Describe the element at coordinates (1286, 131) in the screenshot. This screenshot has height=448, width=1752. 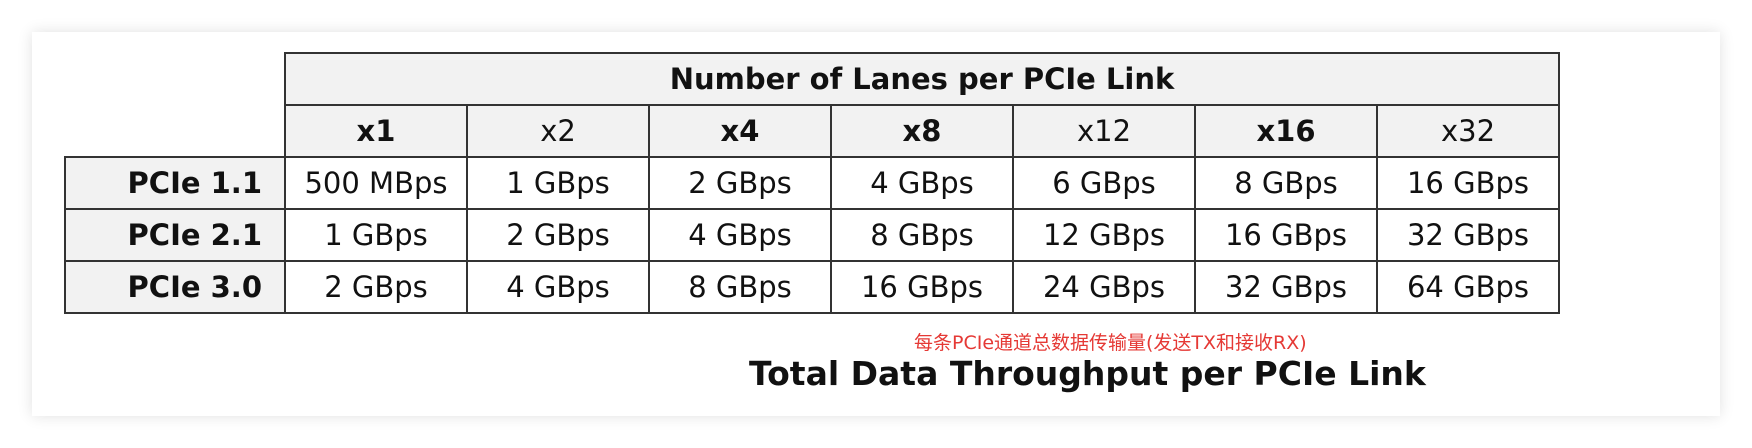
I see `lane-header-x16: x16` at that location.